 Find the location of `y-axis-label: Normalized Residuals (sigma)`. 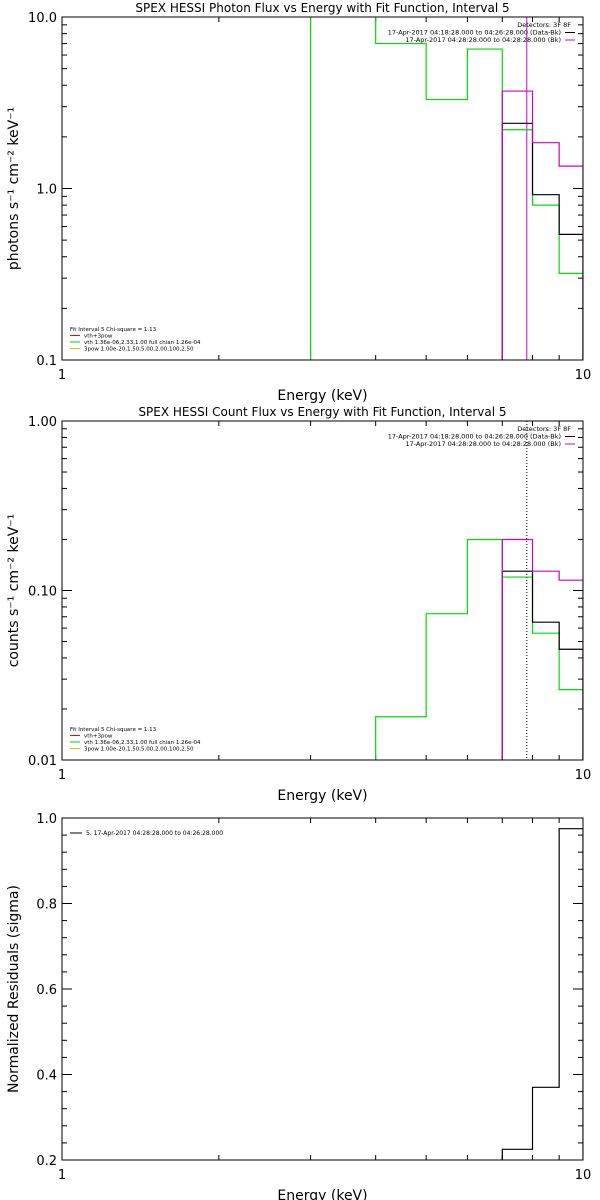

y-axis-label: Normalized Residuals (sigma) is located at coordinates (14, 989).